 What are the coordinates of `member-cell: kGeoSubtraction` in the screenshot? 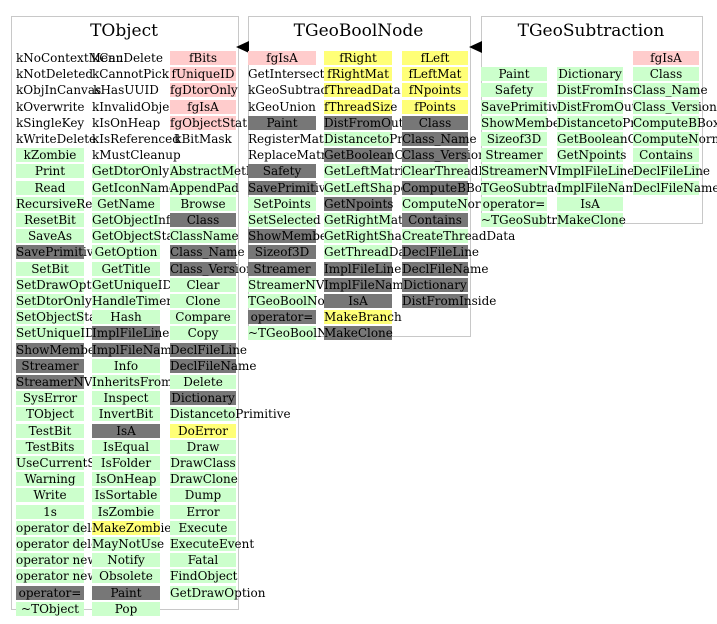 It's located at (299, 90).